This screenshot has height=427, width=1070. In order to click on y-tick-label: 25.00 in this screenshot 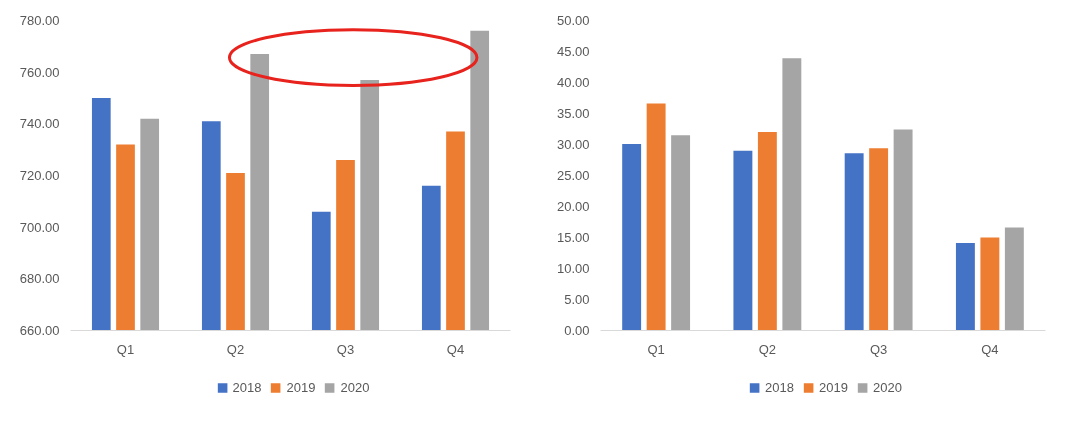, I will do `click(573, 175)`.